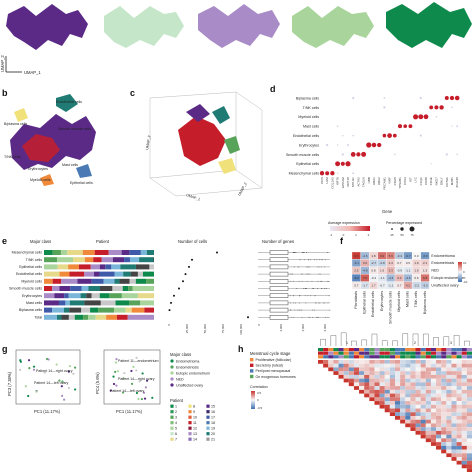  What do you see at coordinates (242, 189) in the screenshot?
I see `c-axis-2: UMAP_2` at bounding box center [242, 189].